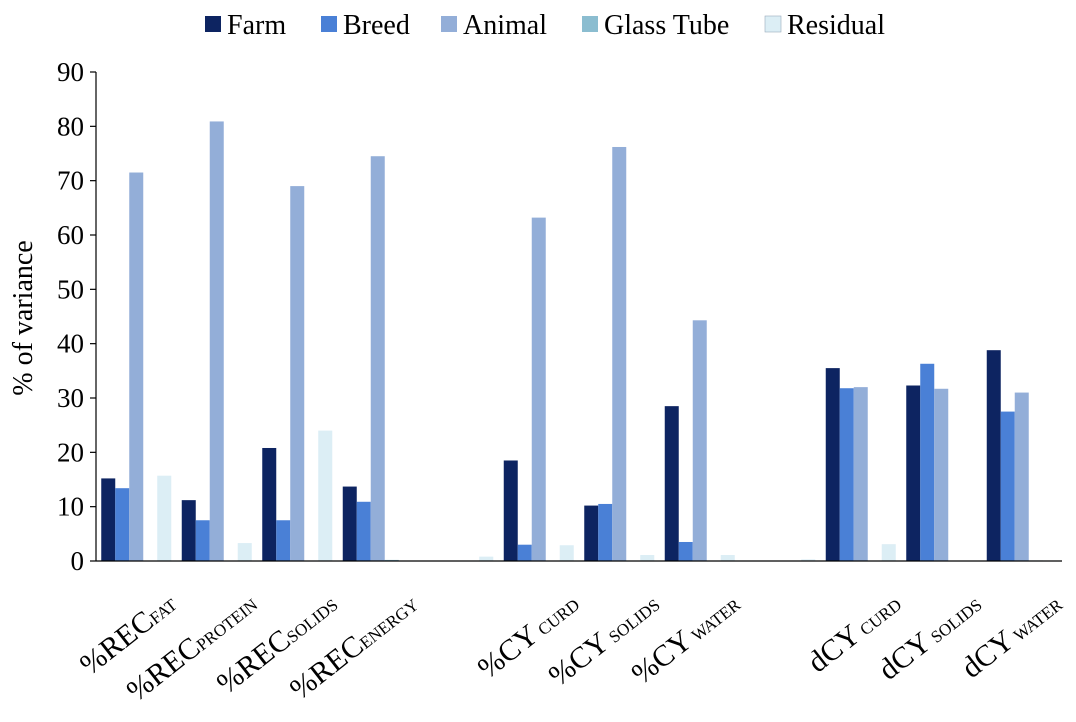 This screenshot has width=1076, height=722. Describe the element at coordinates (256, 25) in the screenshot. I see `legend-label: Farm` at that location.